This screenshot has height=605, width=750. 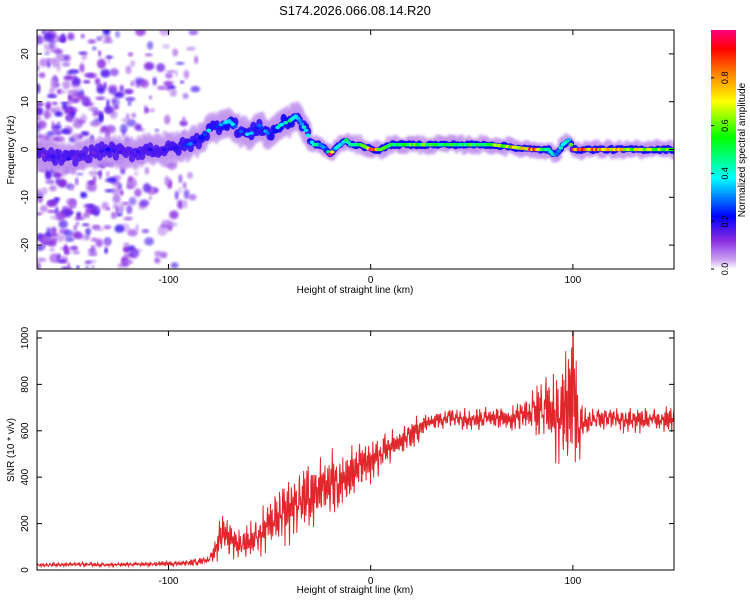 What do you see at coordinates (25, 430) in the screenshot?
I see `snr-y-tick-label: 600` at bounding box center [25, 430].